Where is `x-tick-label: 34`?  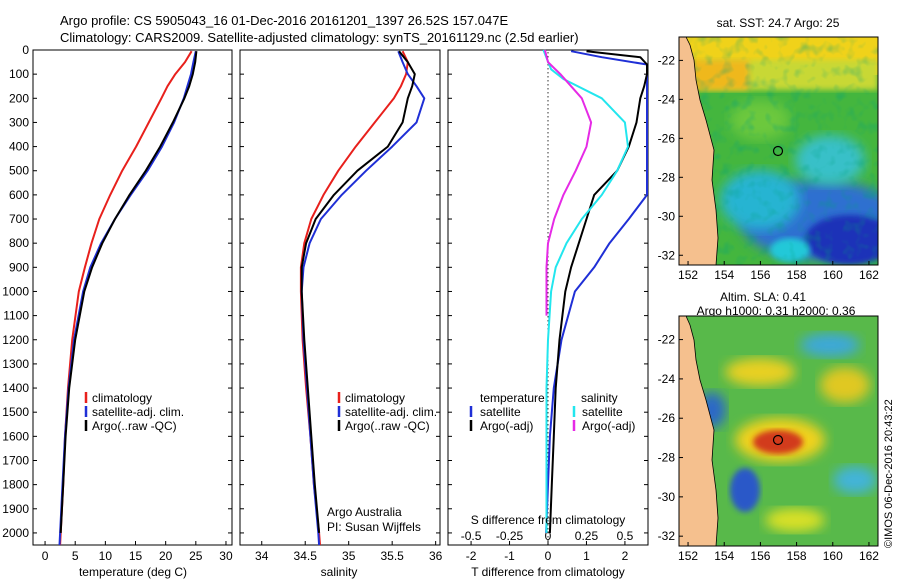
x-tick-label: 34 is located at coordinates (262, 556).